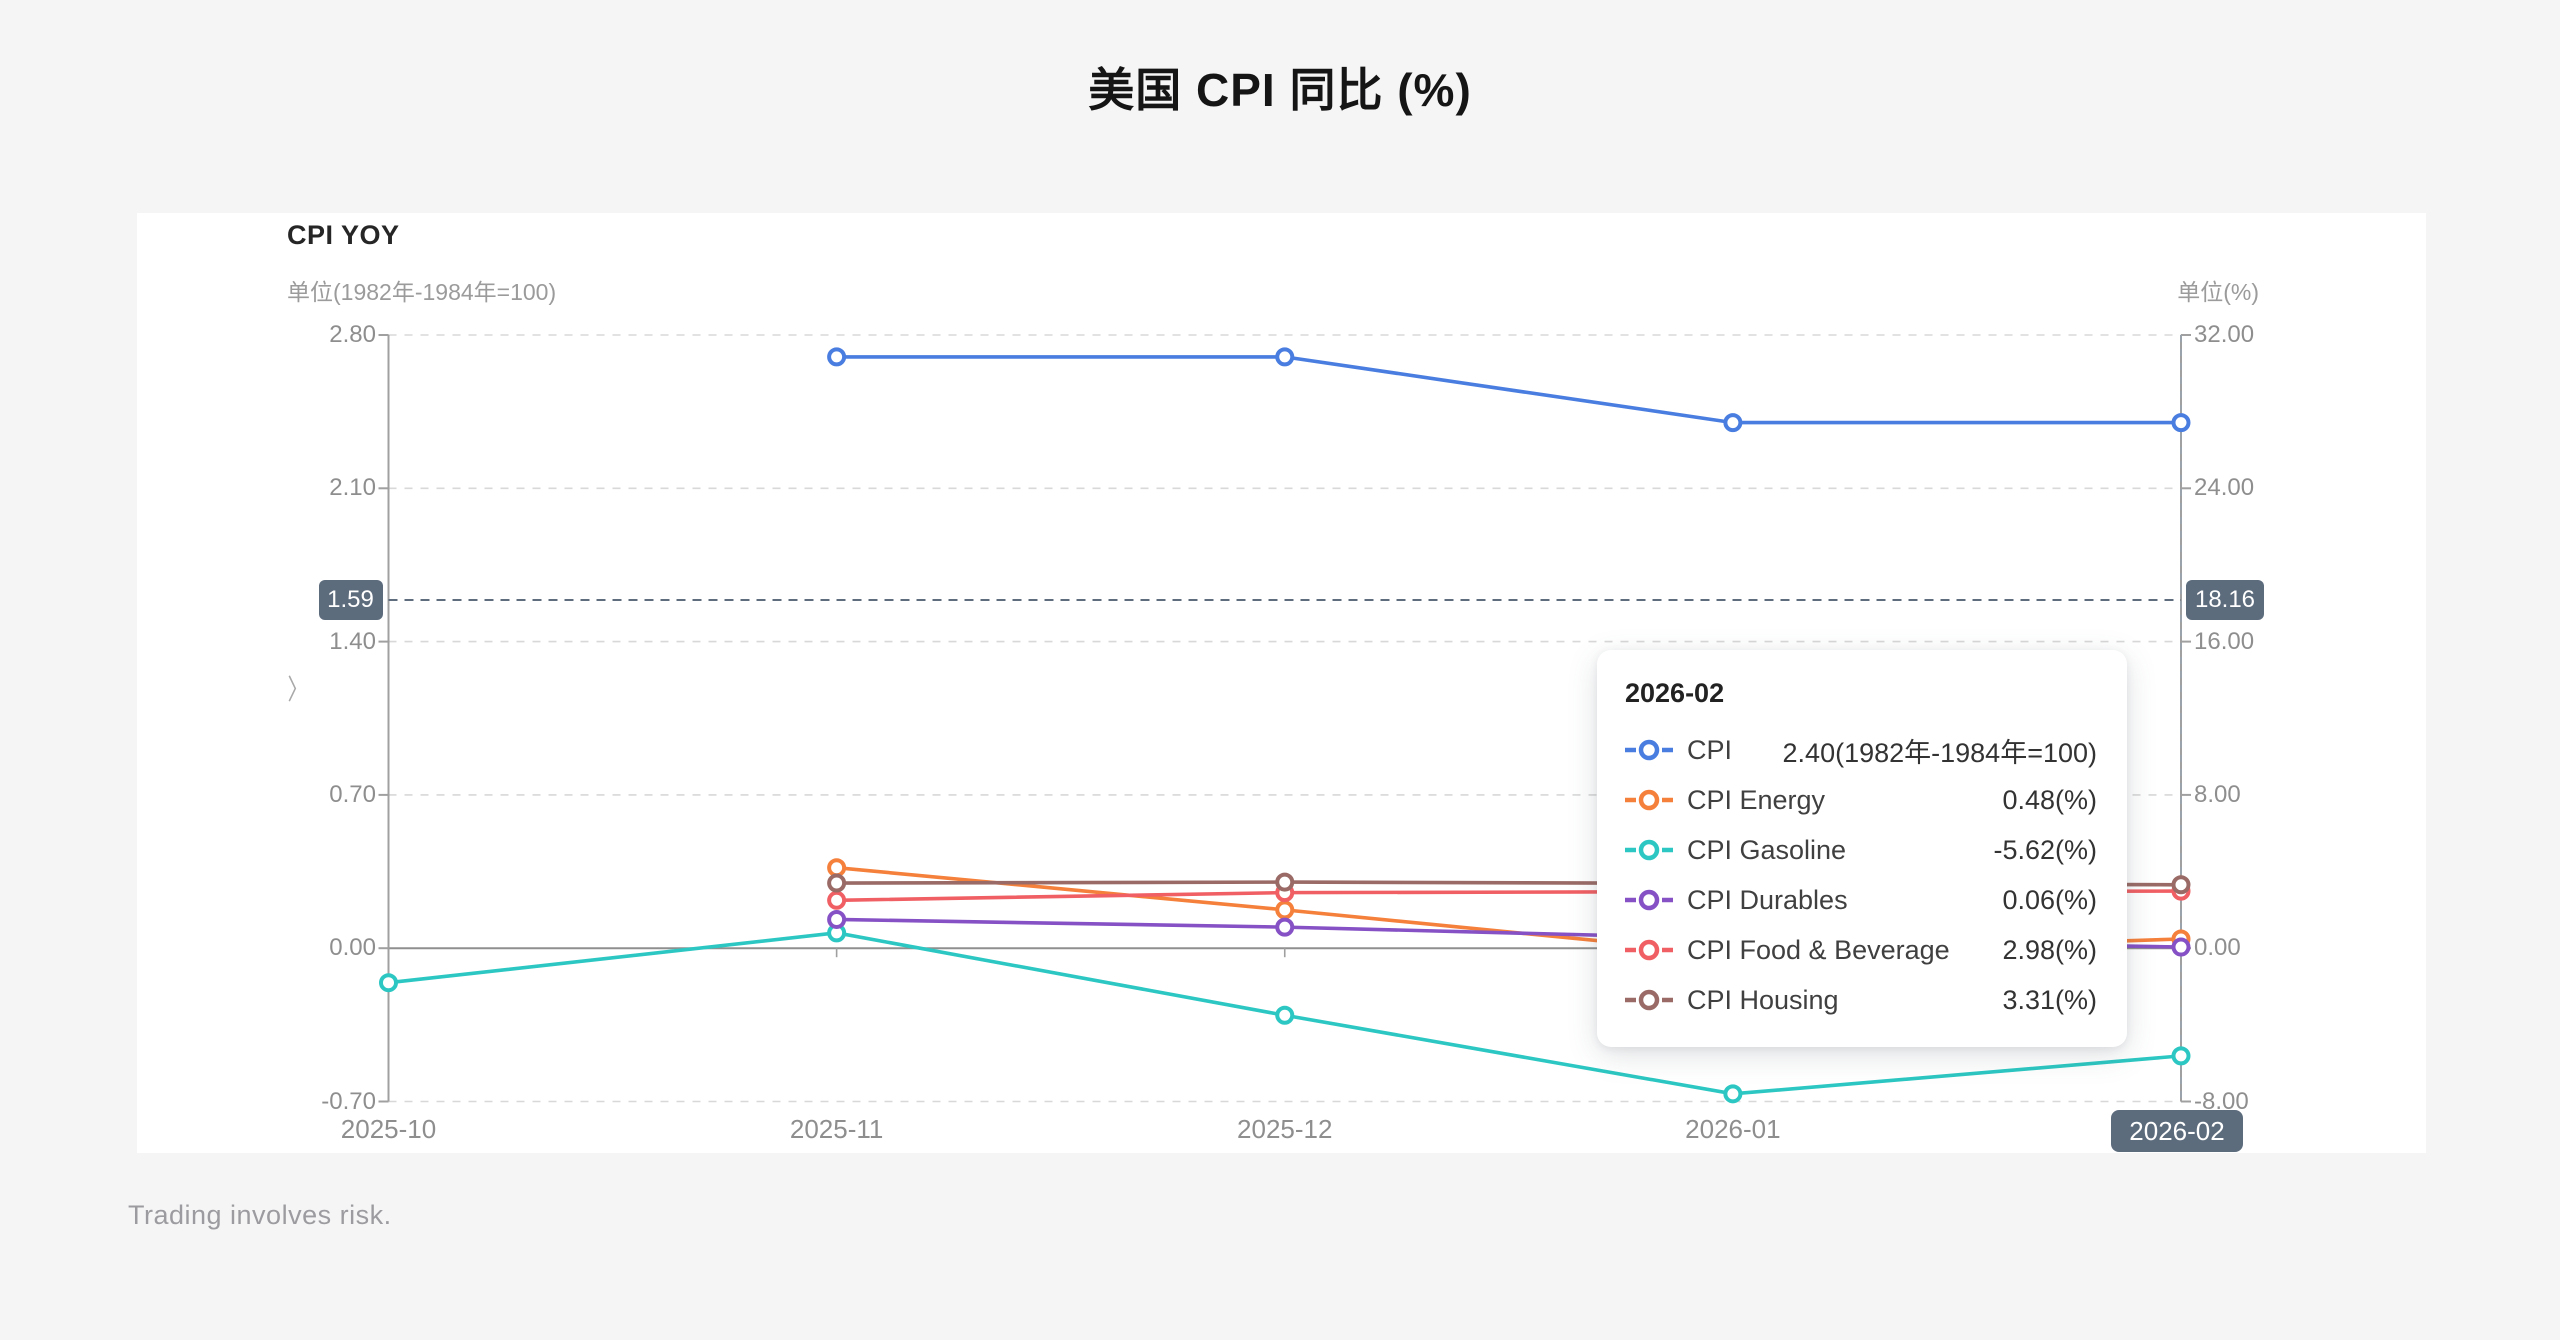  I want to click on left-axis-tick-label: 2.80, so click(352, 334).